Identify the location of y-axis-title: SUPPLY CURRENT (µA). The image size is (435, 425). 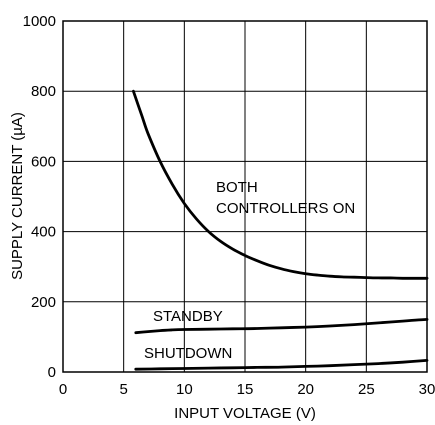
(17, 196).